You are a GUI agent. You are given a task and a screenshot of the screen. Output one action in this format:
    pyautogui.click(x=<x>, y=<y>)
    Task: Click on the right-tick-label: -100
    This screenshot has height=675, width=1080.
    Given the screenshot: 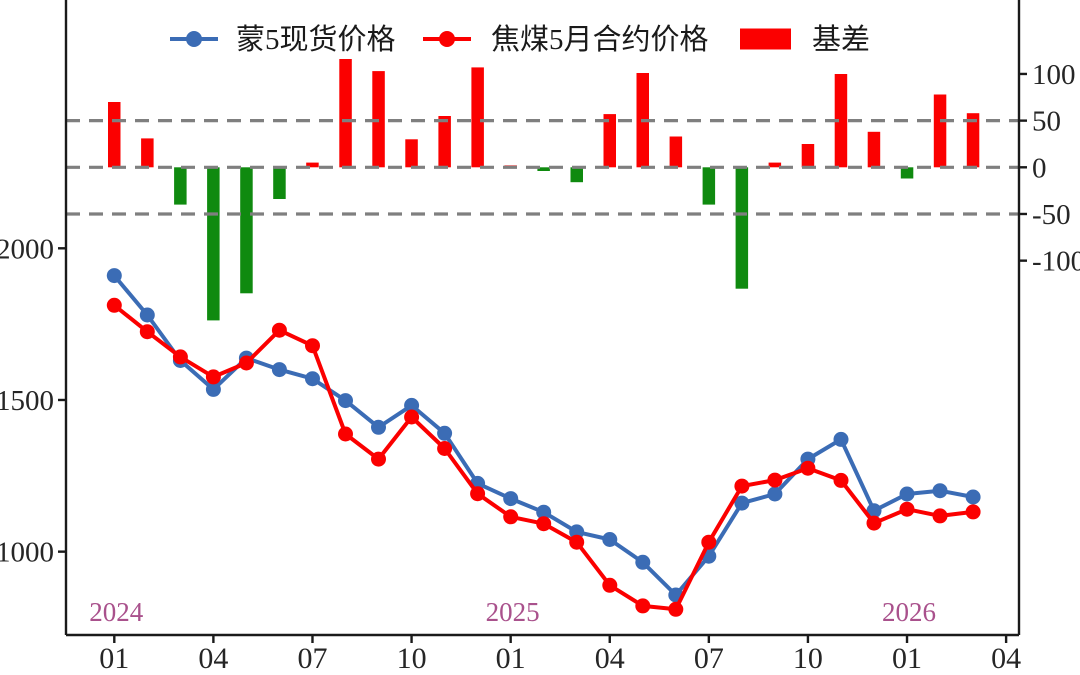 What is the action you would take?
    pyautogui.click(x=1056, y=262)
    